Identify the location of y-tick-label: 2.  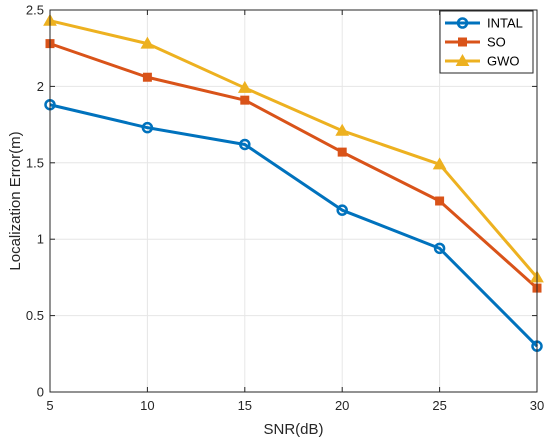
(40, 86).